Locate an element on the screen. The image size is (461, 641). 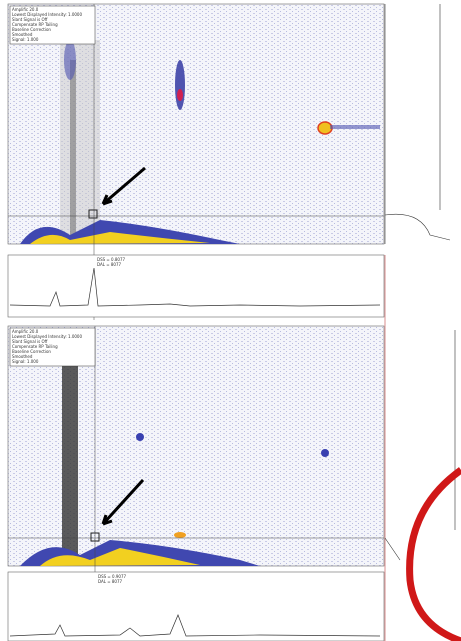
highlight-arc is located at coordinates (433, 554).